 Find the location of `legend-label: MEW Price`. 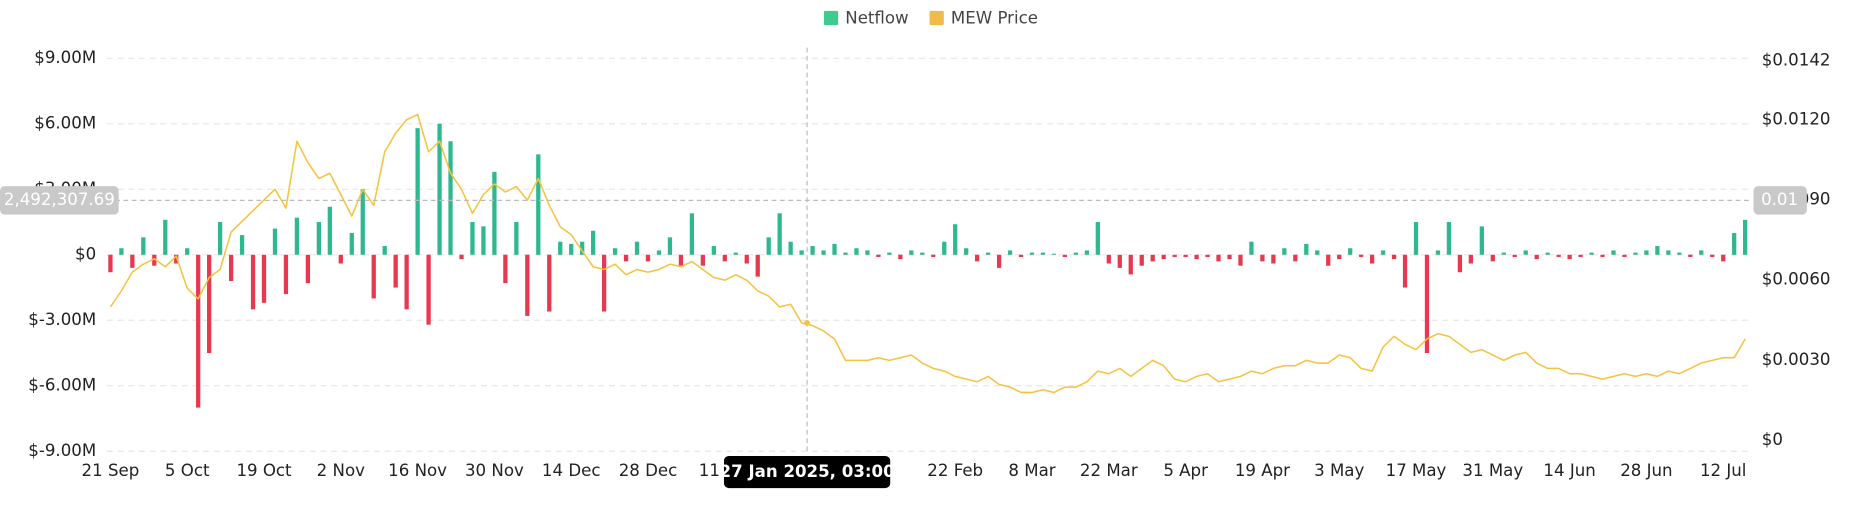

legend-label: MEW Price is located at coordinates (994, 18).